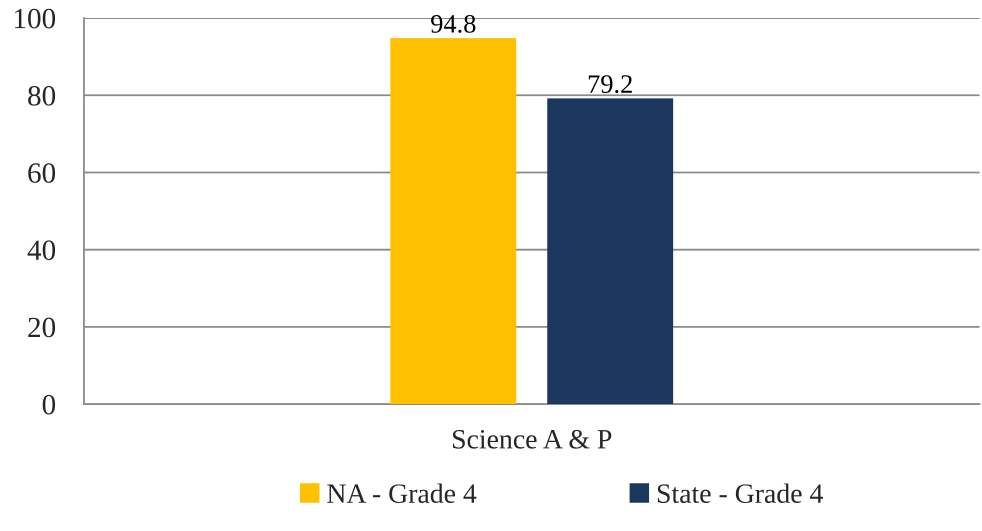  Describe the element at coordinates (42, 96) in the screenshot. I see `y-tick-label: 80` at that location.